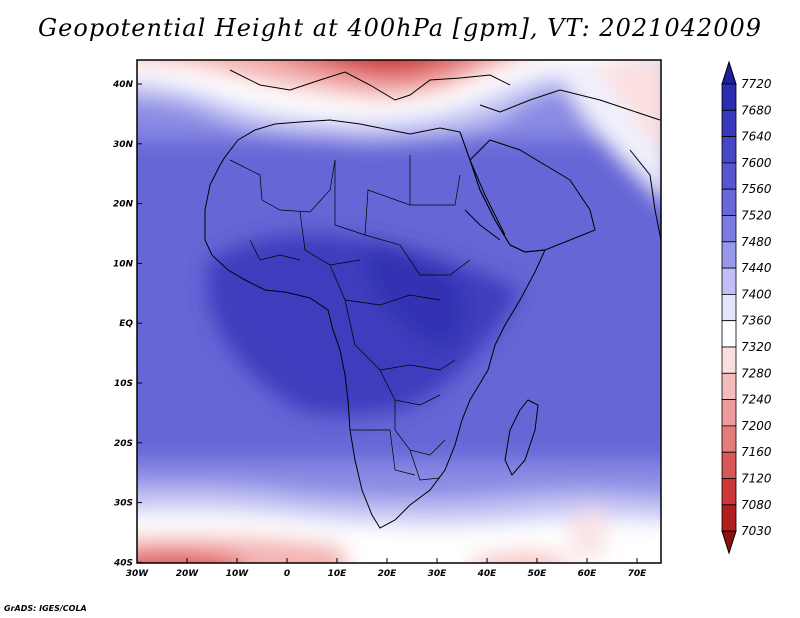 The height and width of the screenshot is (618, 800). What do you see at coordinates (287, 574) in the screenshot?
I see `lon-label: 0` at bounding box center [287, 574].